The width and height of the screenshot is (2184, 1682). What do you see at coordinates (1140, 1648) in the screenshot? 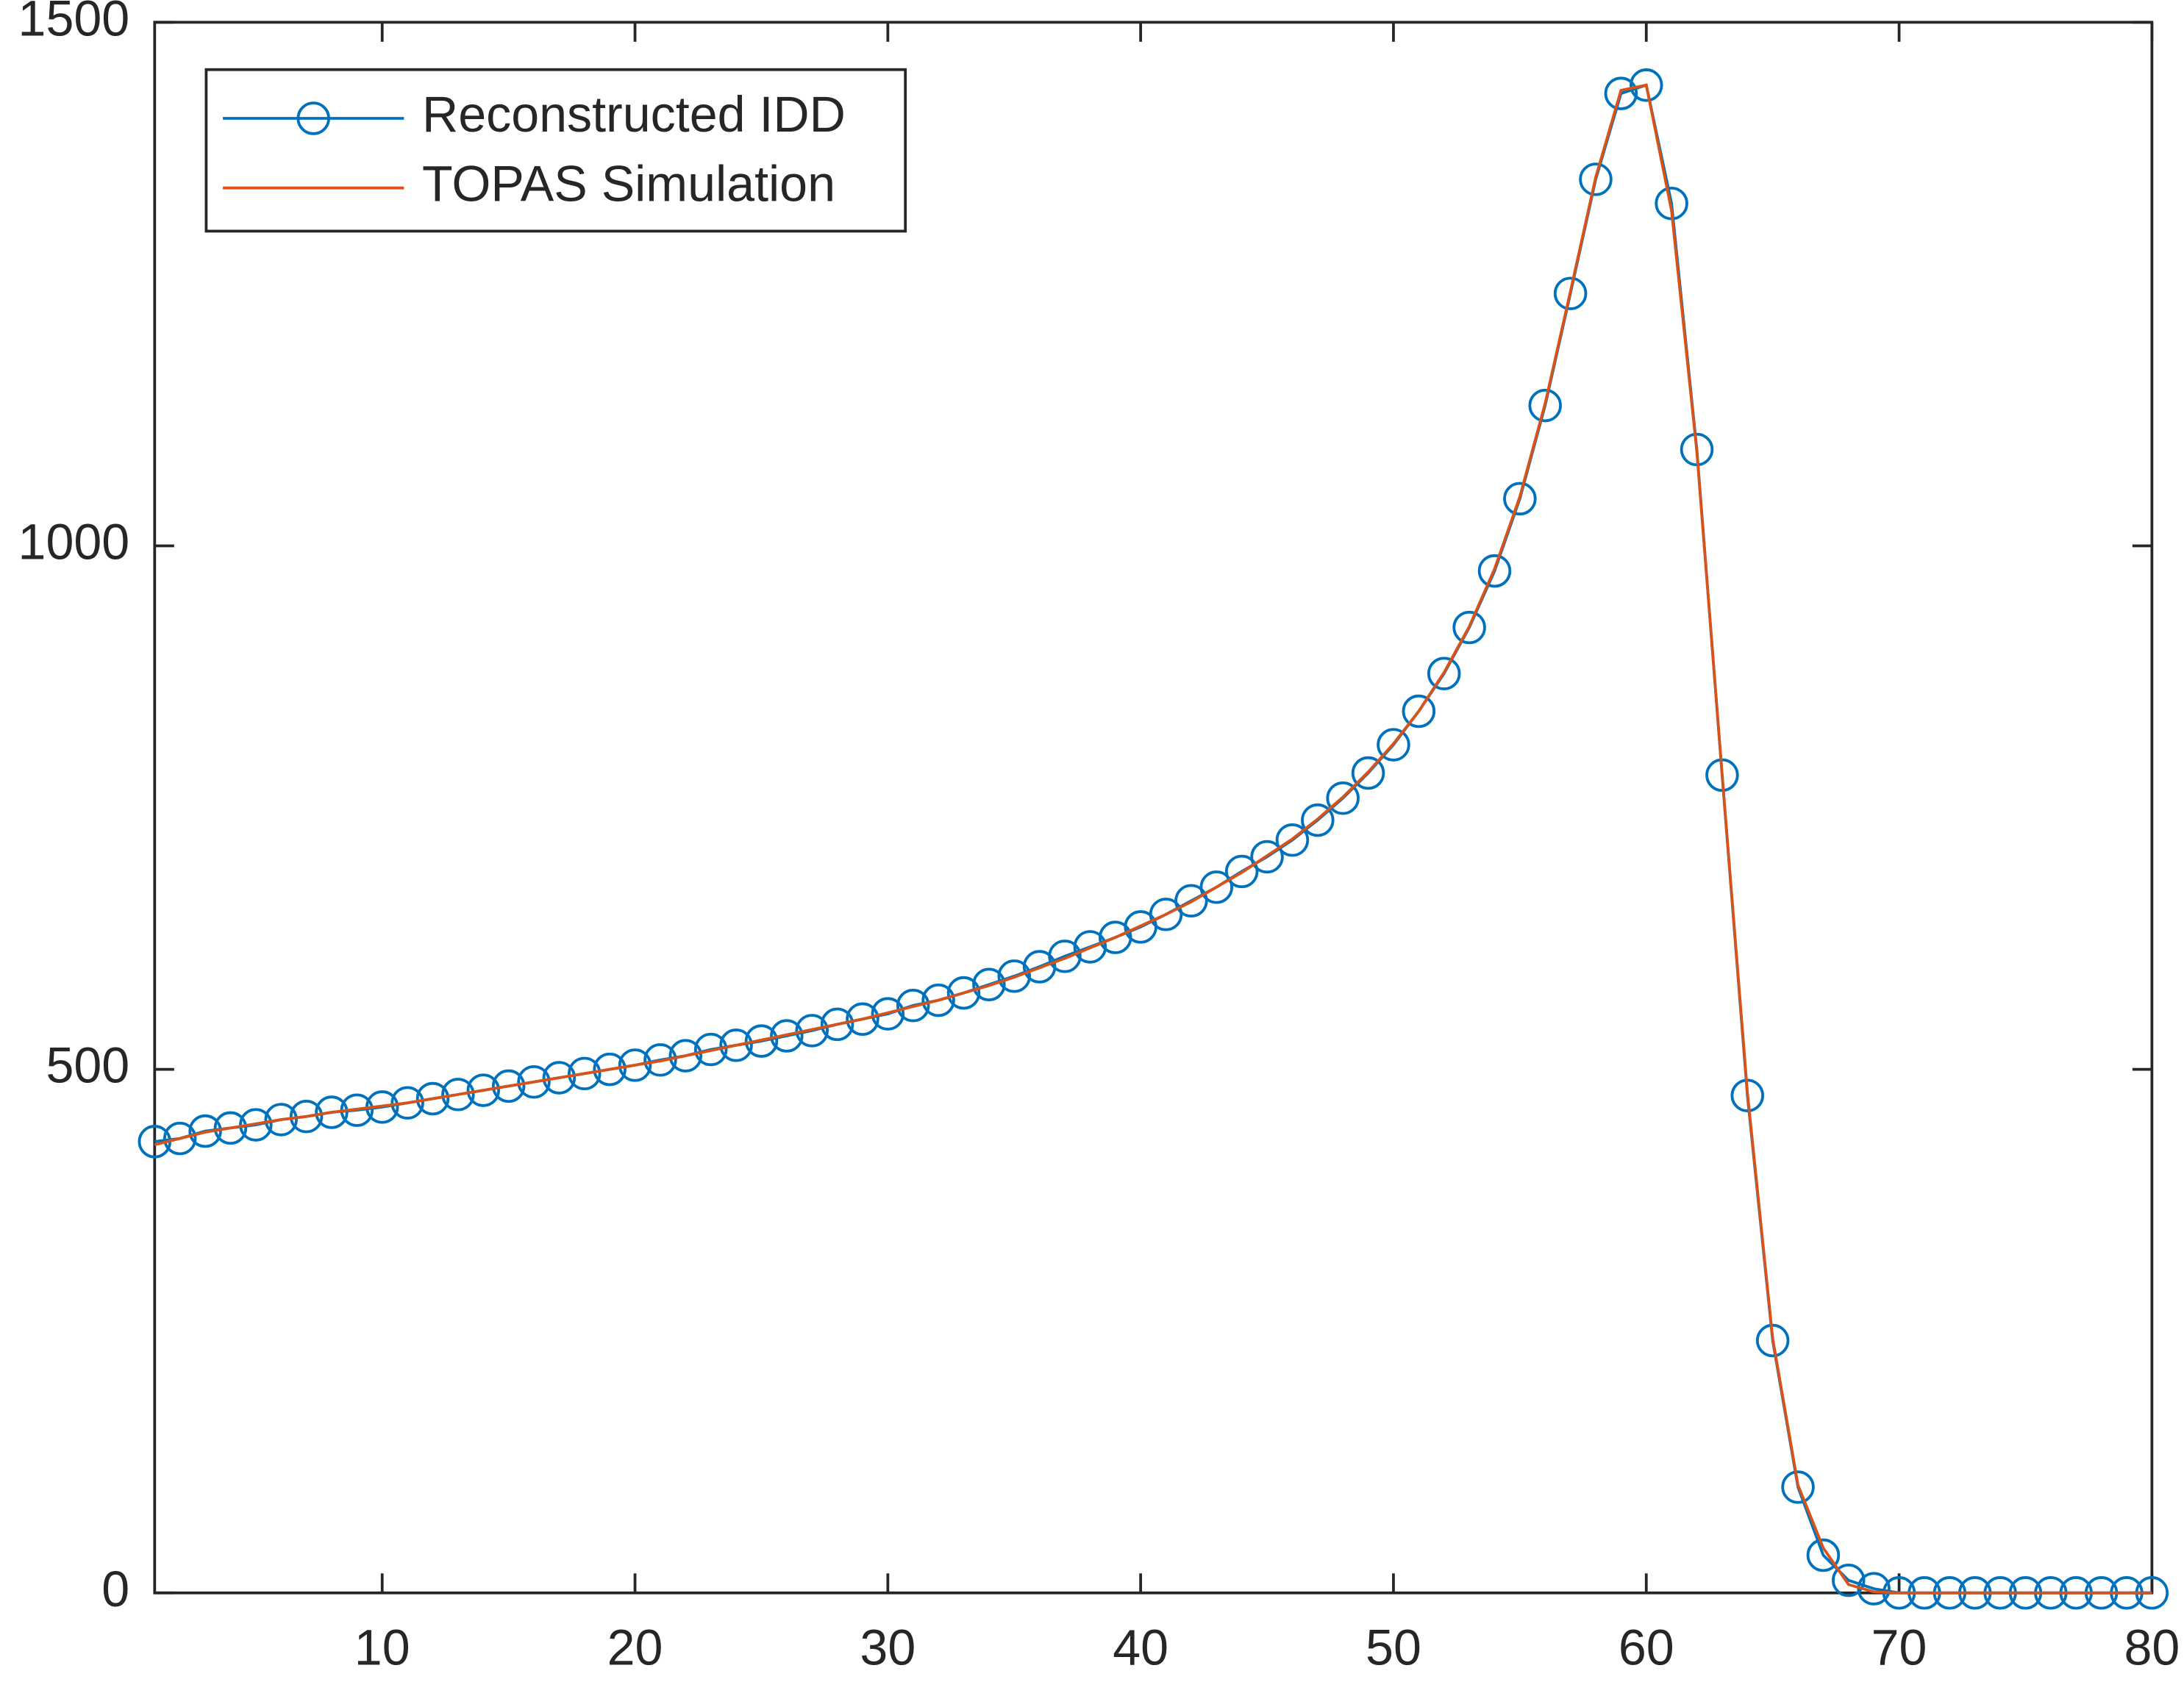
I see `x-tick-label: 40` at bounding box center [1140, 1648].